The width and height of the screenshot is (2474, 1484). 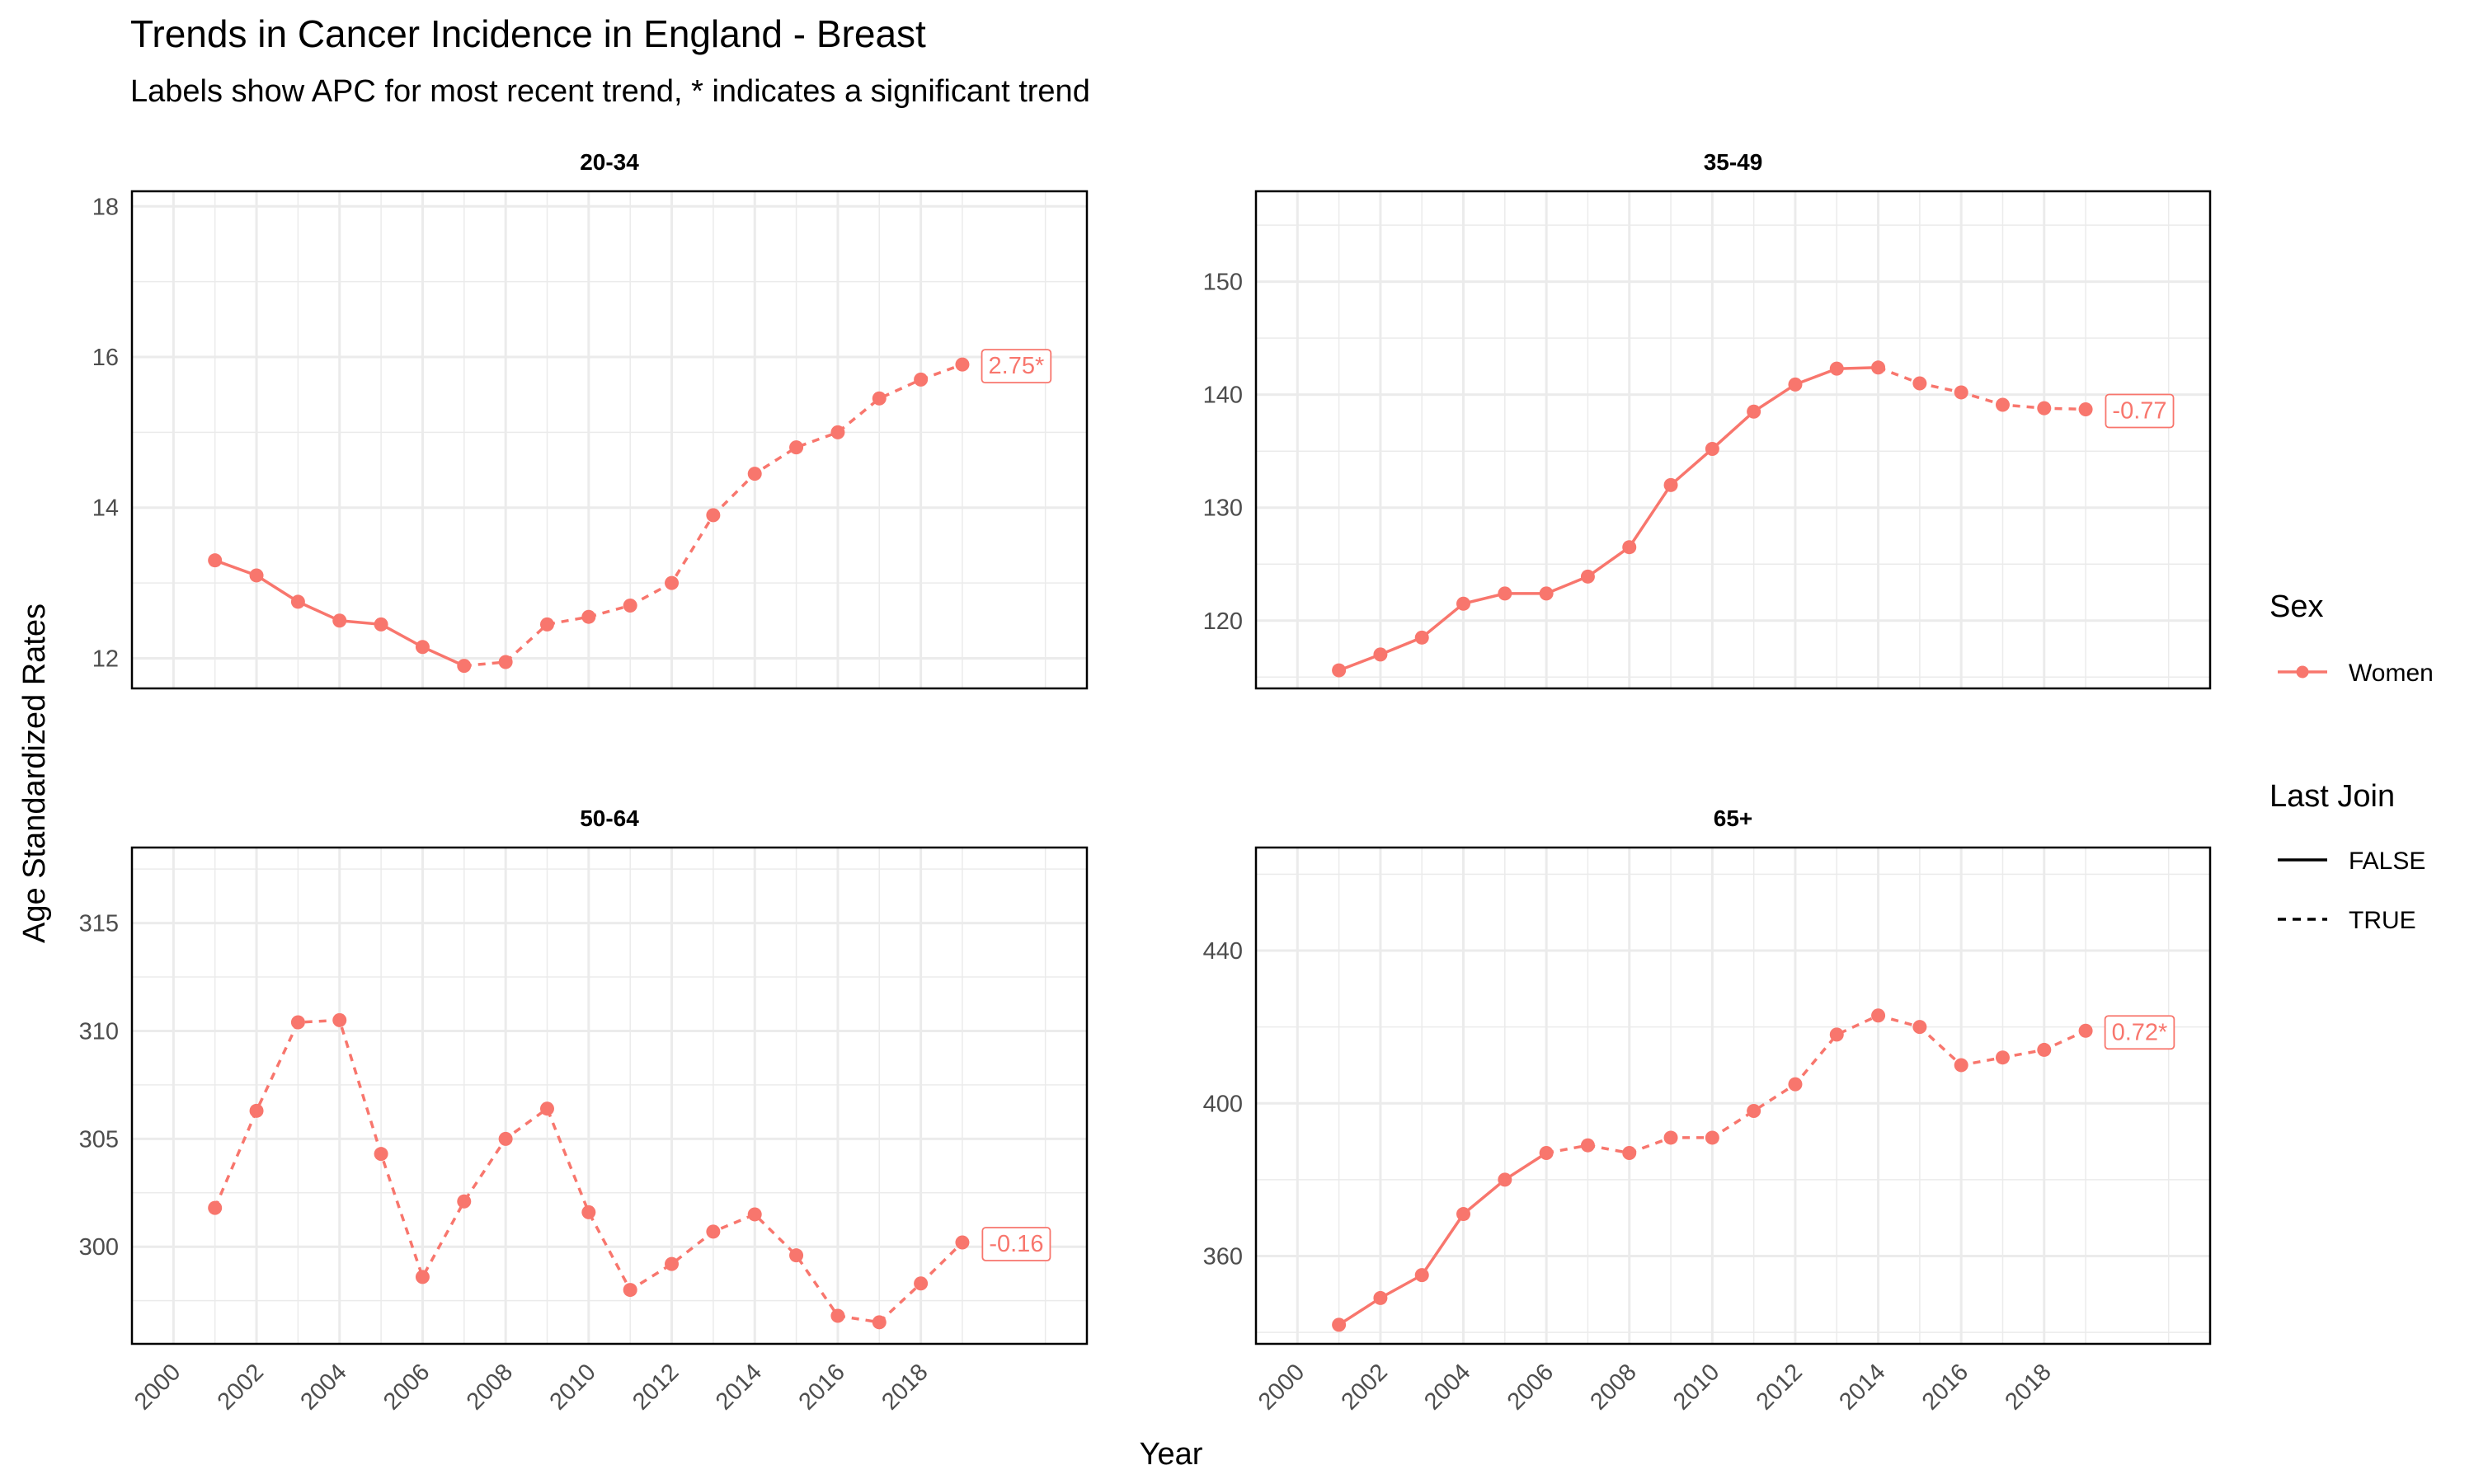 What do you see at coordinates (822, 1387) in the screenshot?
I see `x-tick-label: 2016` at bounding box center [822, 1387].